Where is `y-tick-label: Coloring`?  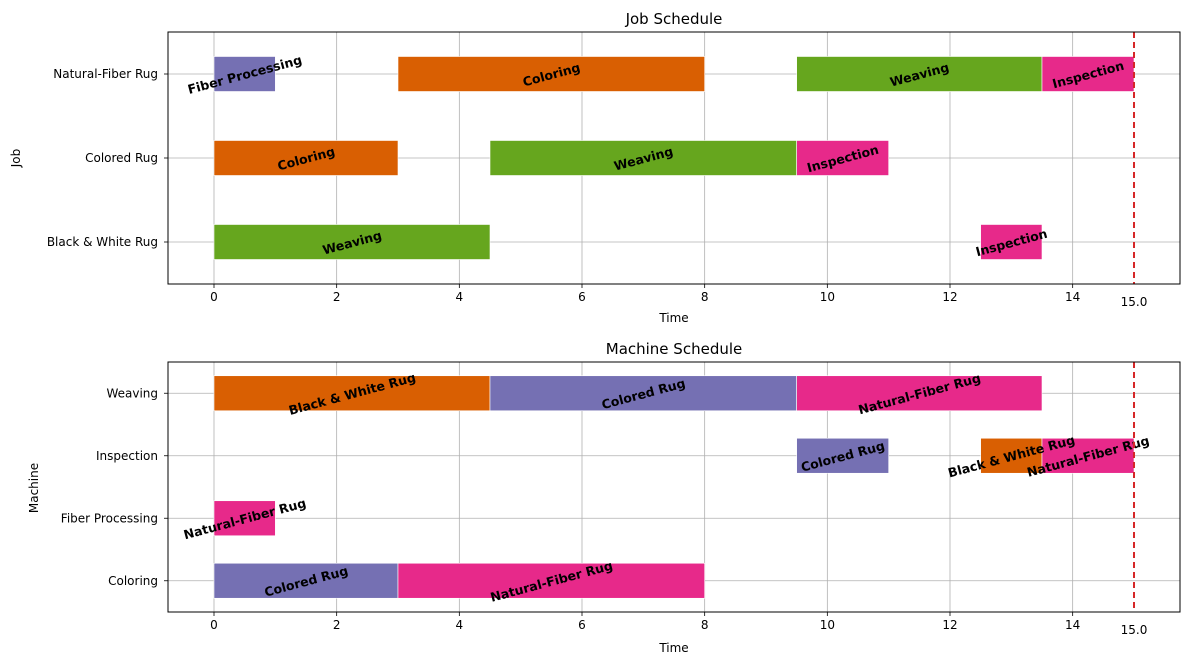
y-tick-label: Coloring is located at coordinates (133, 581).